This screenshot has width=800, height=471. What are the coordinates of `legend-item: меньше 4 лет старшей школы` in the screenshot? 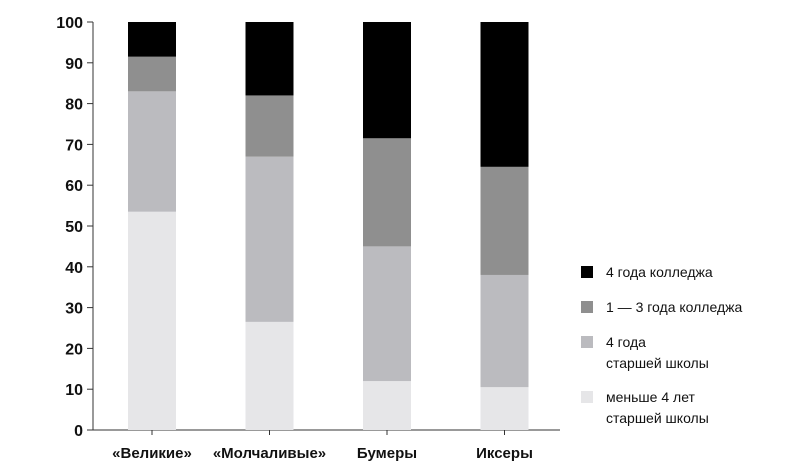 It's located at (643, 408).